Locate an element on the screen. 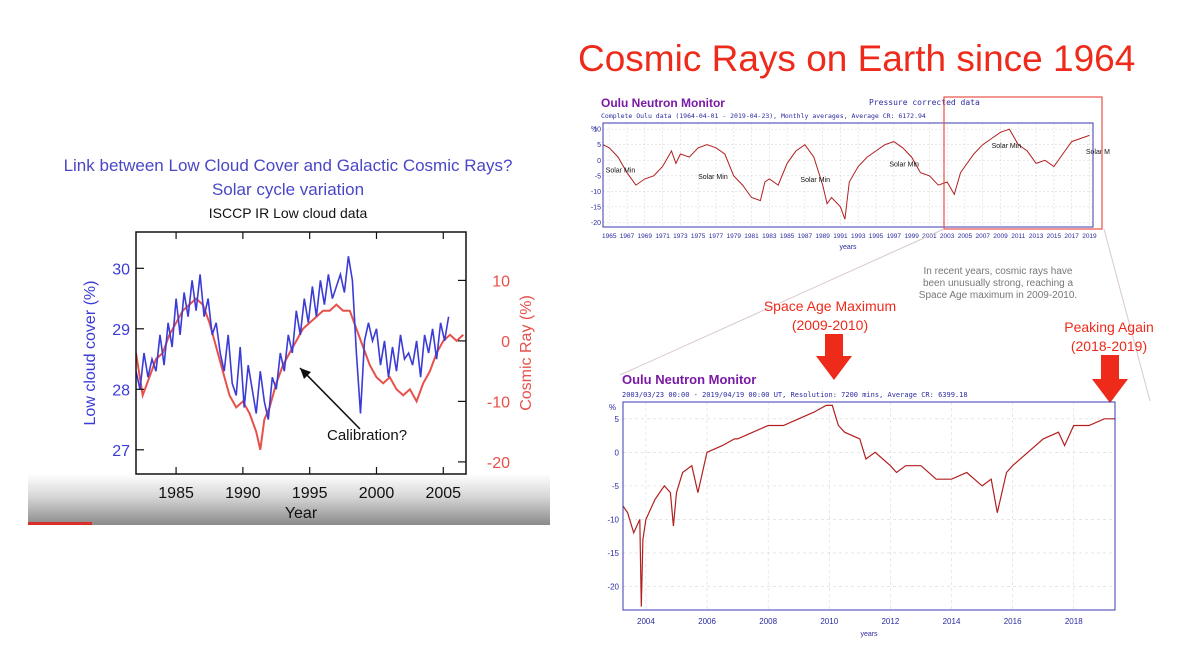 The width and height of the screenshot is (1190, 669). oulu-monthly-series-line is located at coordinates (846, 174).